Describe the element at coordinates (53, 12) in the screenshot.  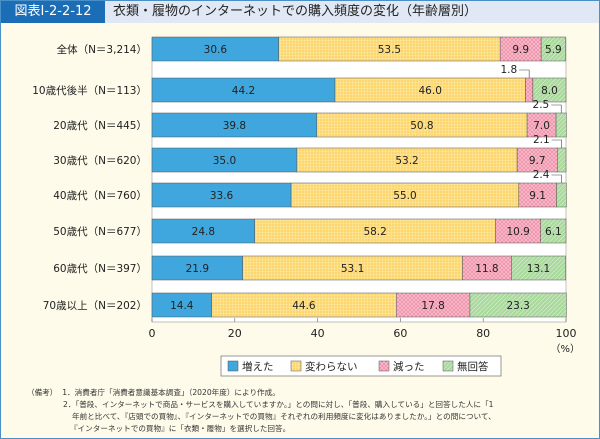
I see `figure-number: 図表Ⅰ-2-2-12` at that location.